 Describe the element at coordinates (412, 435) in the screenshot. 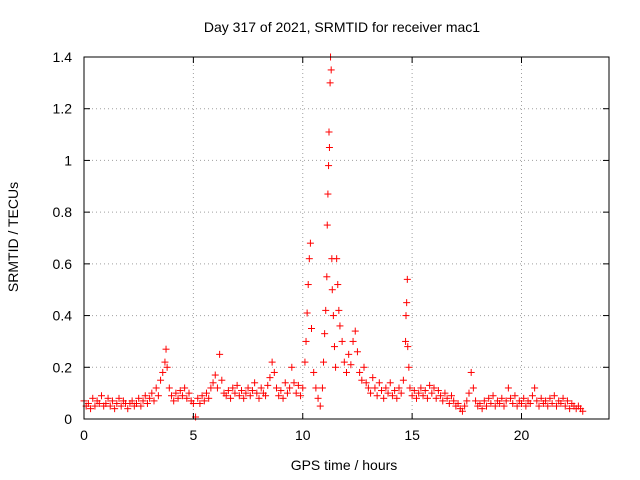

I see `x-tick-label: 15` at that location.